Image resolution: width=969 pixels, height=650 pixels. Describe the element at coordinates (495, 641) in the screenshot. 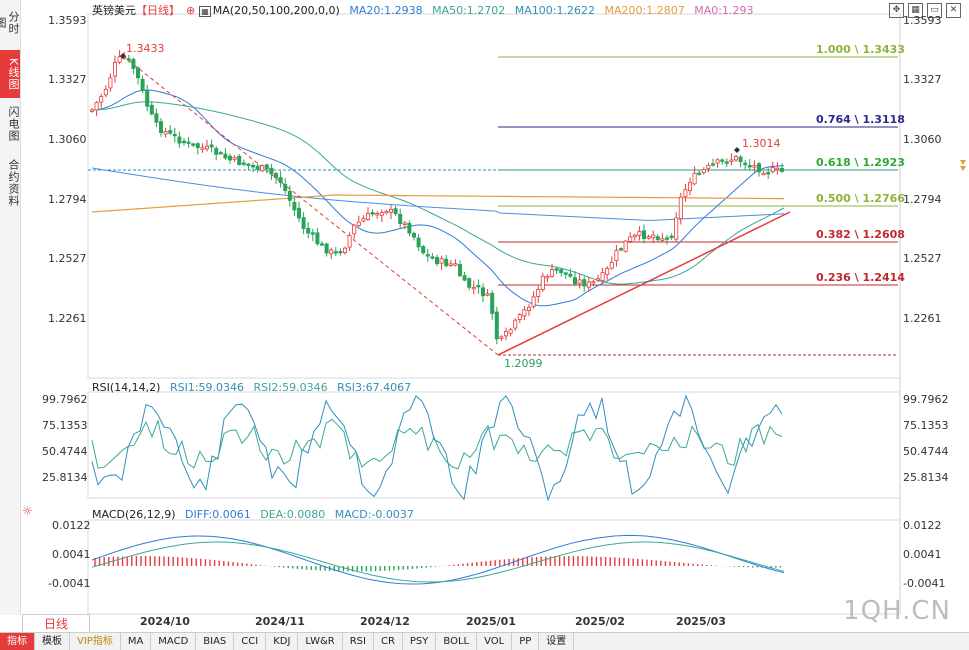

I see `toolbar-vol-button: VOL` at that location.